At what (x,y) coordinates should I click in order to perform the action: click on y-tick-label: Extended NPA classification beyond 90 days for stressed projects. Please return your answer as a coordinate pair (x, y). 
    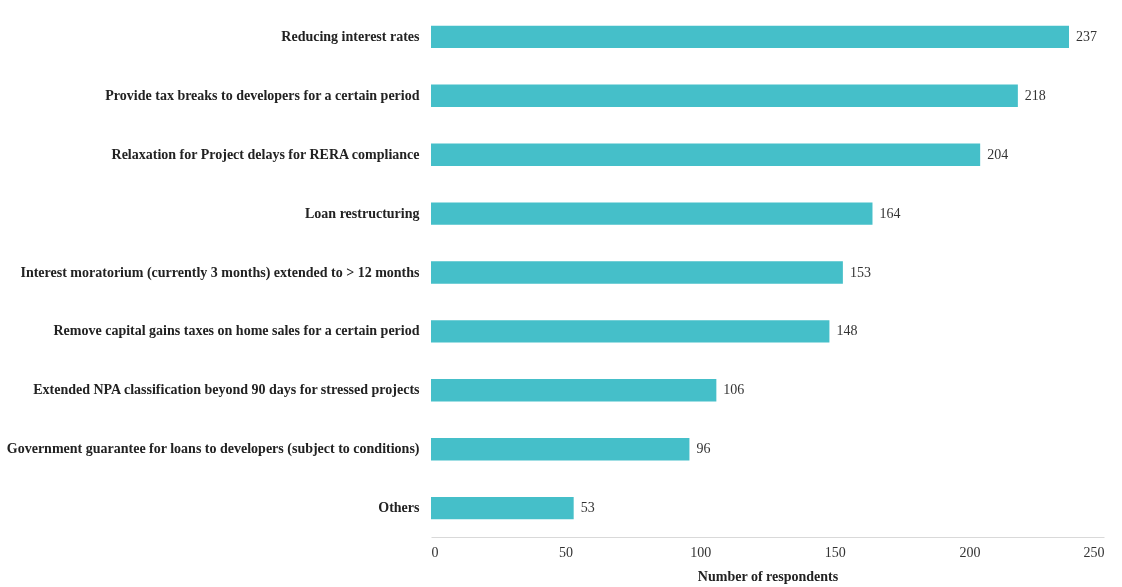
    Looking at the image, I should click on (227, 390).